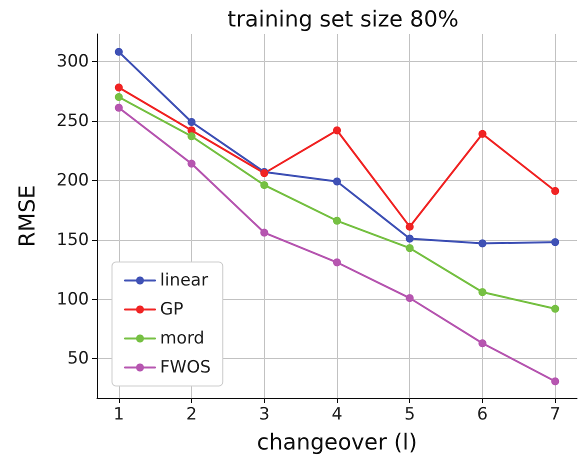  I want to click on y-tick-label: 100, so click(72, 299).